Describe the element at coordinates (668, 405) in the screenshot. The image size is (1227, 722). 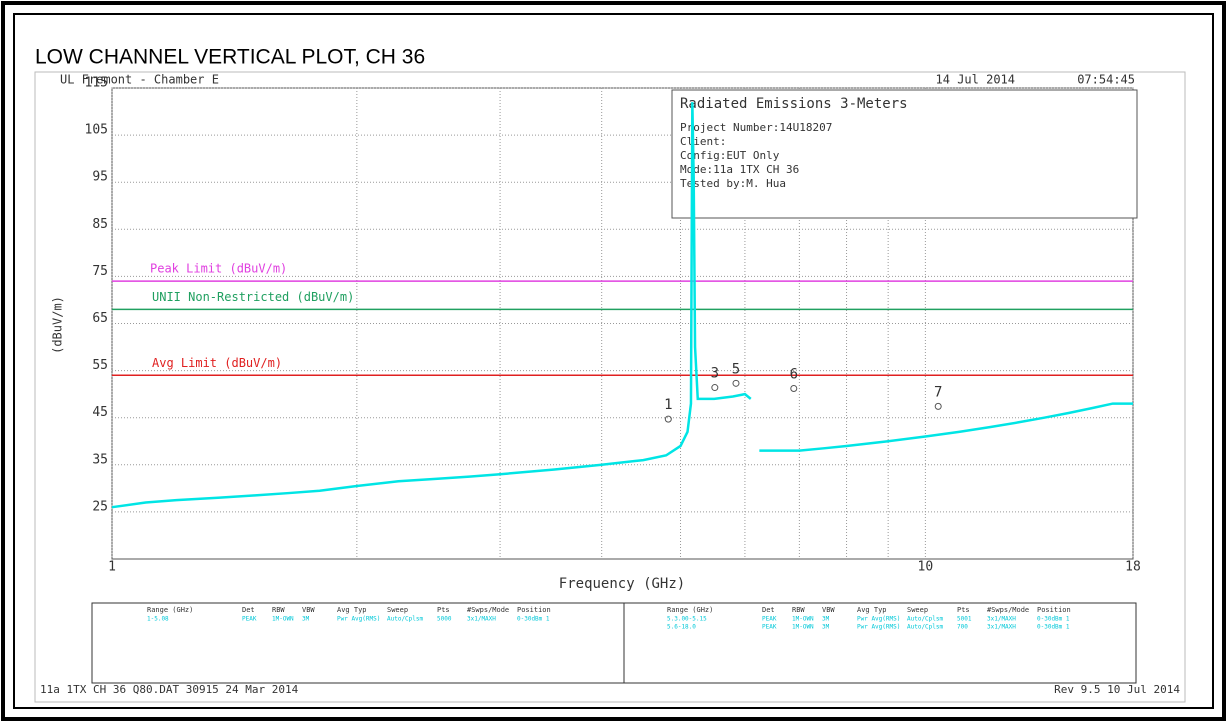
I see `marker-label: 1` at that location.